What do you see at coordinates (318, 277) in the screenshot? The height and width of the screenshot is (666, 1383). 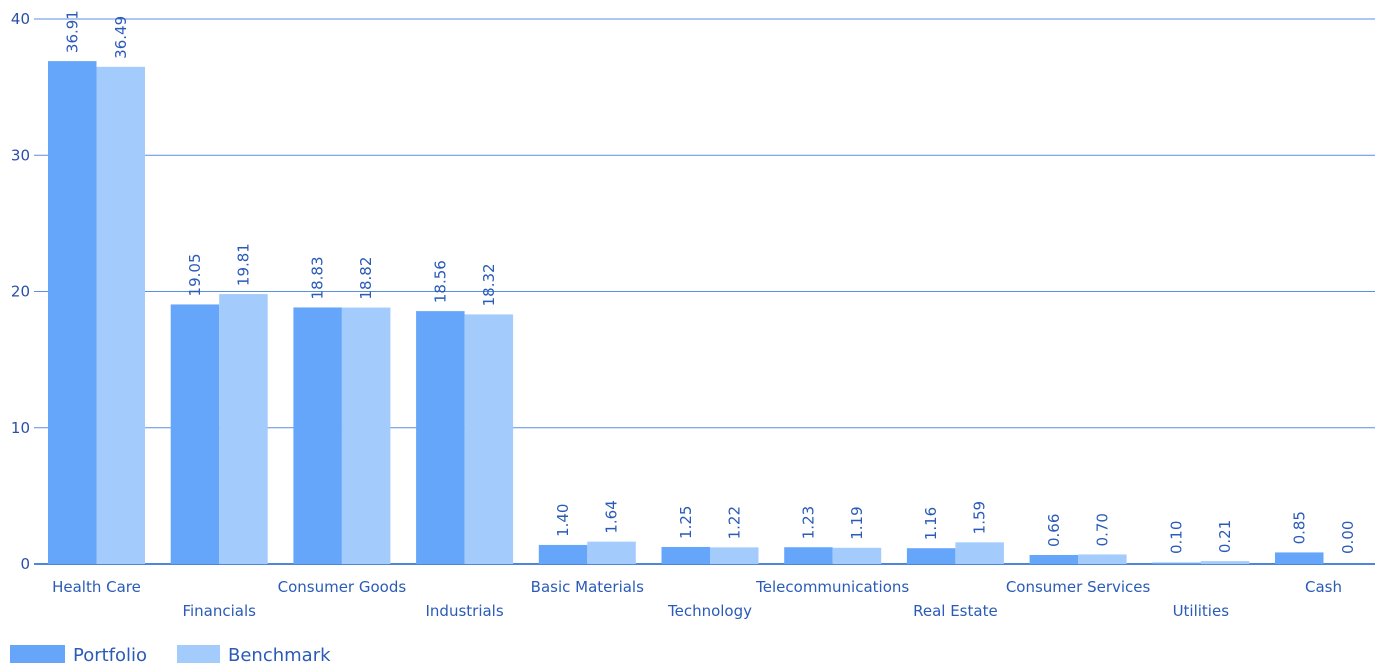 I see `data-label: 18.83` at bounding box center [318, 277].